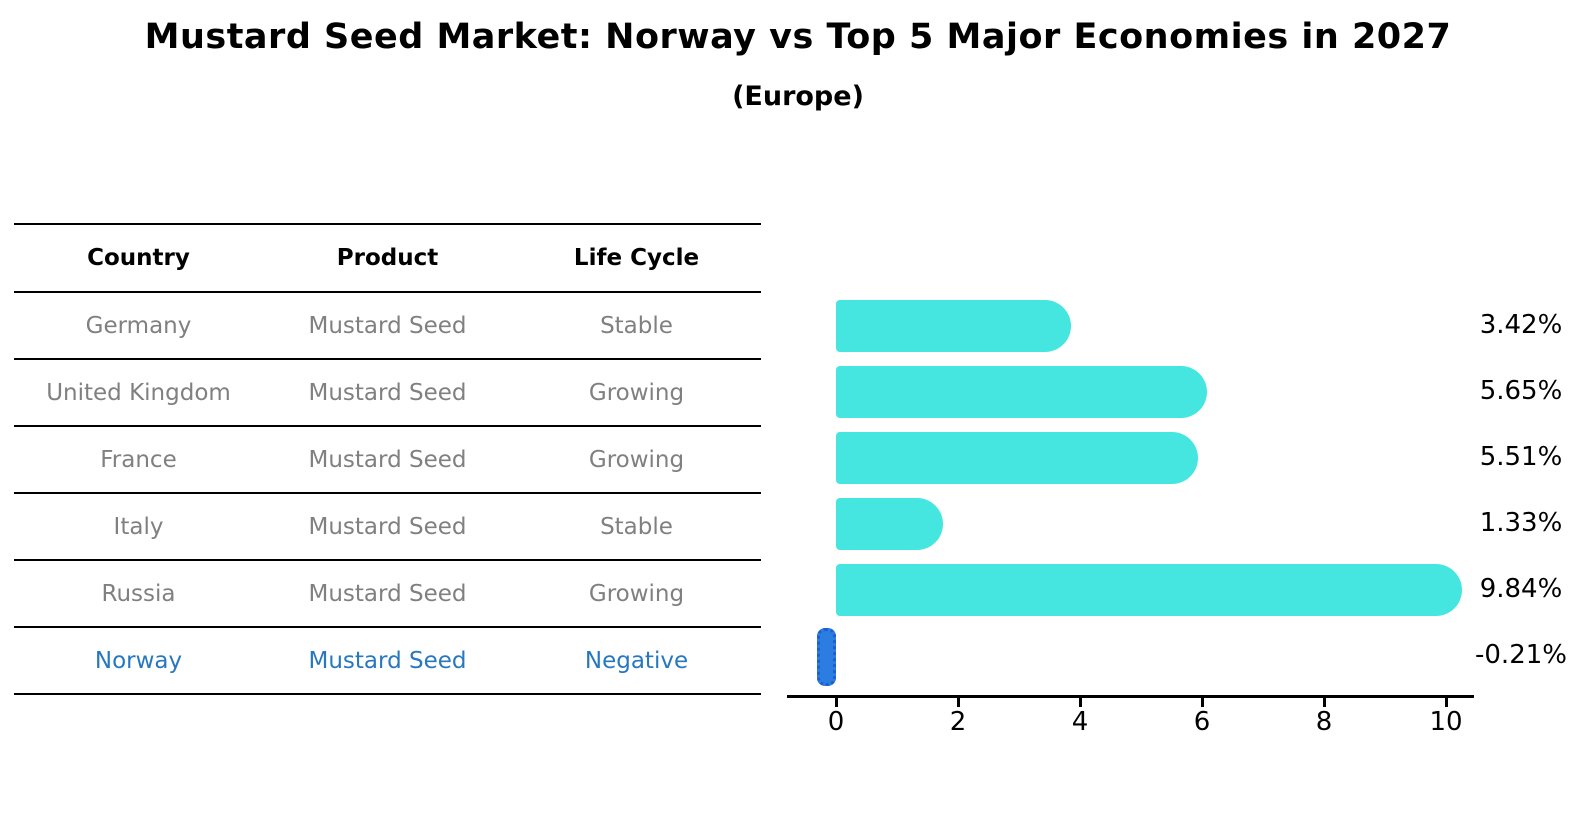  What do you see at coordinates (1521, 457) in the screenshot?
I see `bar-value-label: 5.51%` at bounding box center [1521, 457].